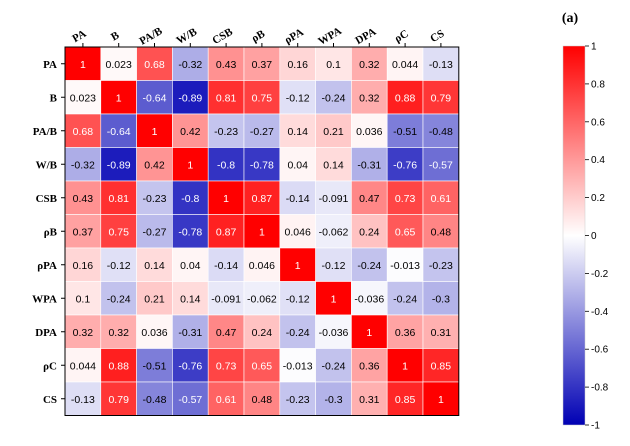  I want to click on cell-value-label: 0.21, so click(333, 132).